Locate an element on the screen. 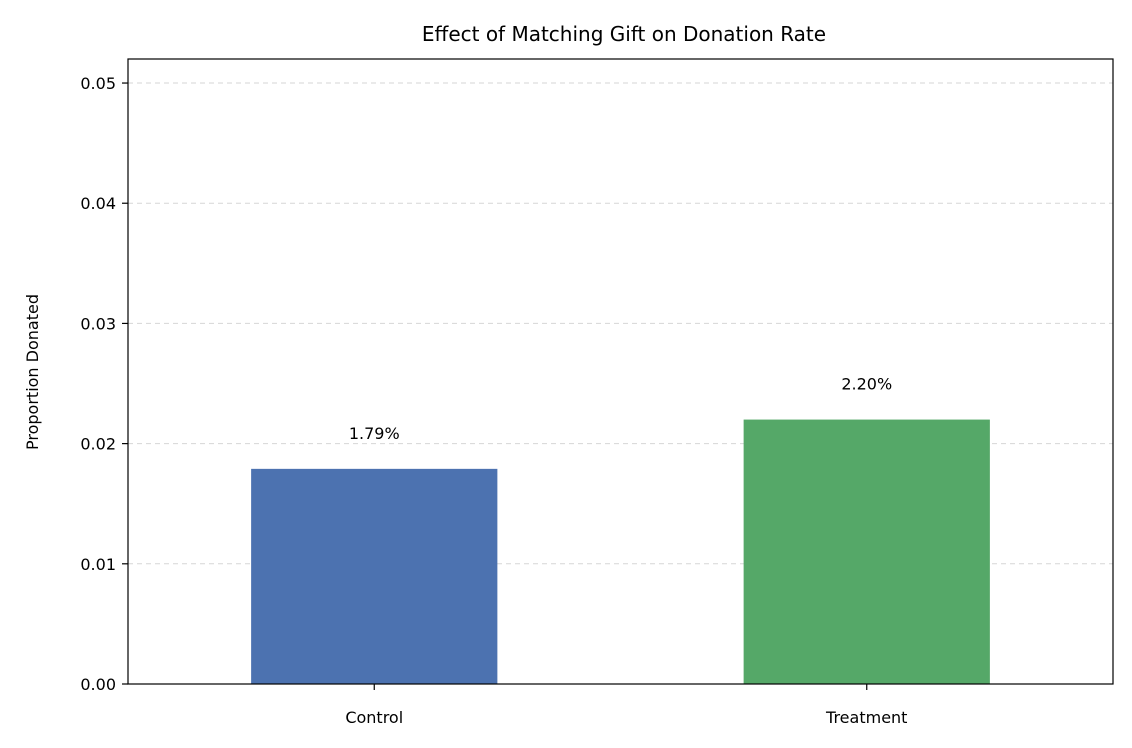  y-tick-label: 0.00 is located at coordinates (98, 684).